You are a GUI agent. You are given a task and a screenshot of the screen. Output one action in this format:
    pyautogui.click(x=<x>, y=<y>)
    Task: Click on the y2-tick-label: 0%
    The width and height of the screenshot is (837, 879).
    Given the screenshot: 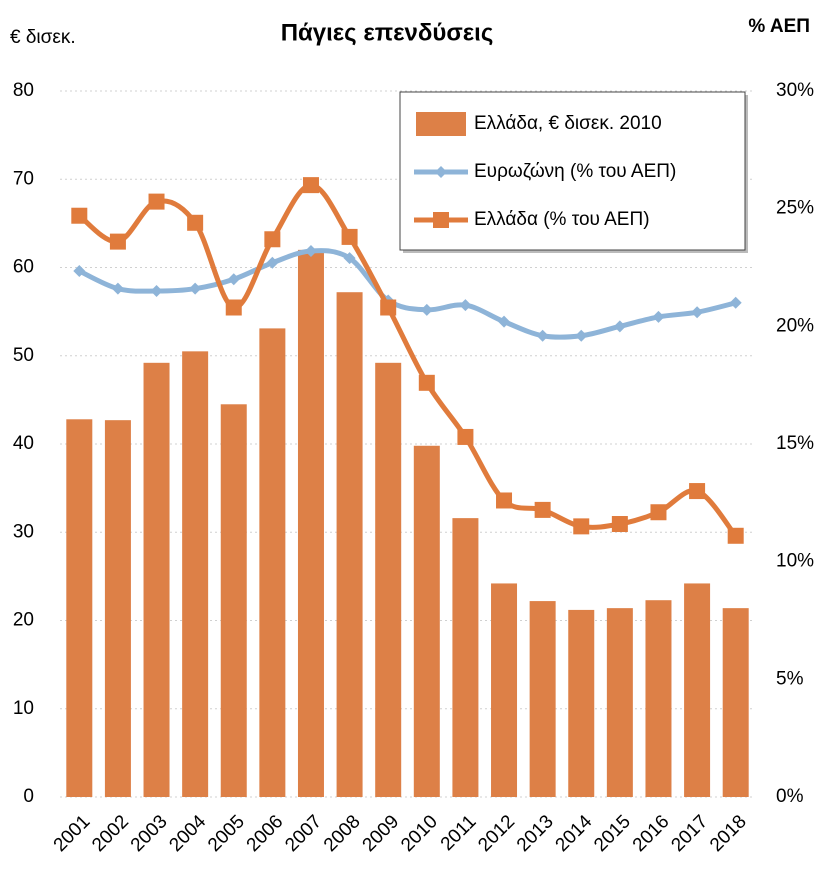 What is the action you would take?
    pyautogui.click(x=790, y=796)
    